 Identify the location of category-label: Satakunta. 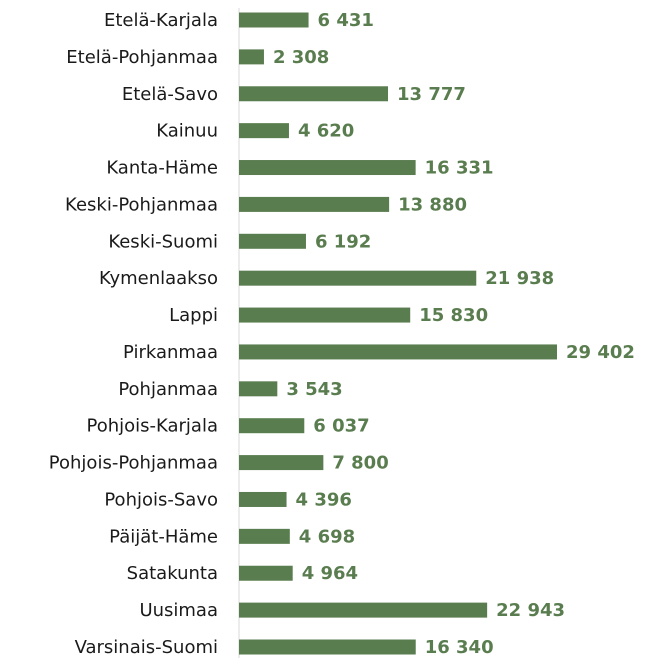
(172, 573).